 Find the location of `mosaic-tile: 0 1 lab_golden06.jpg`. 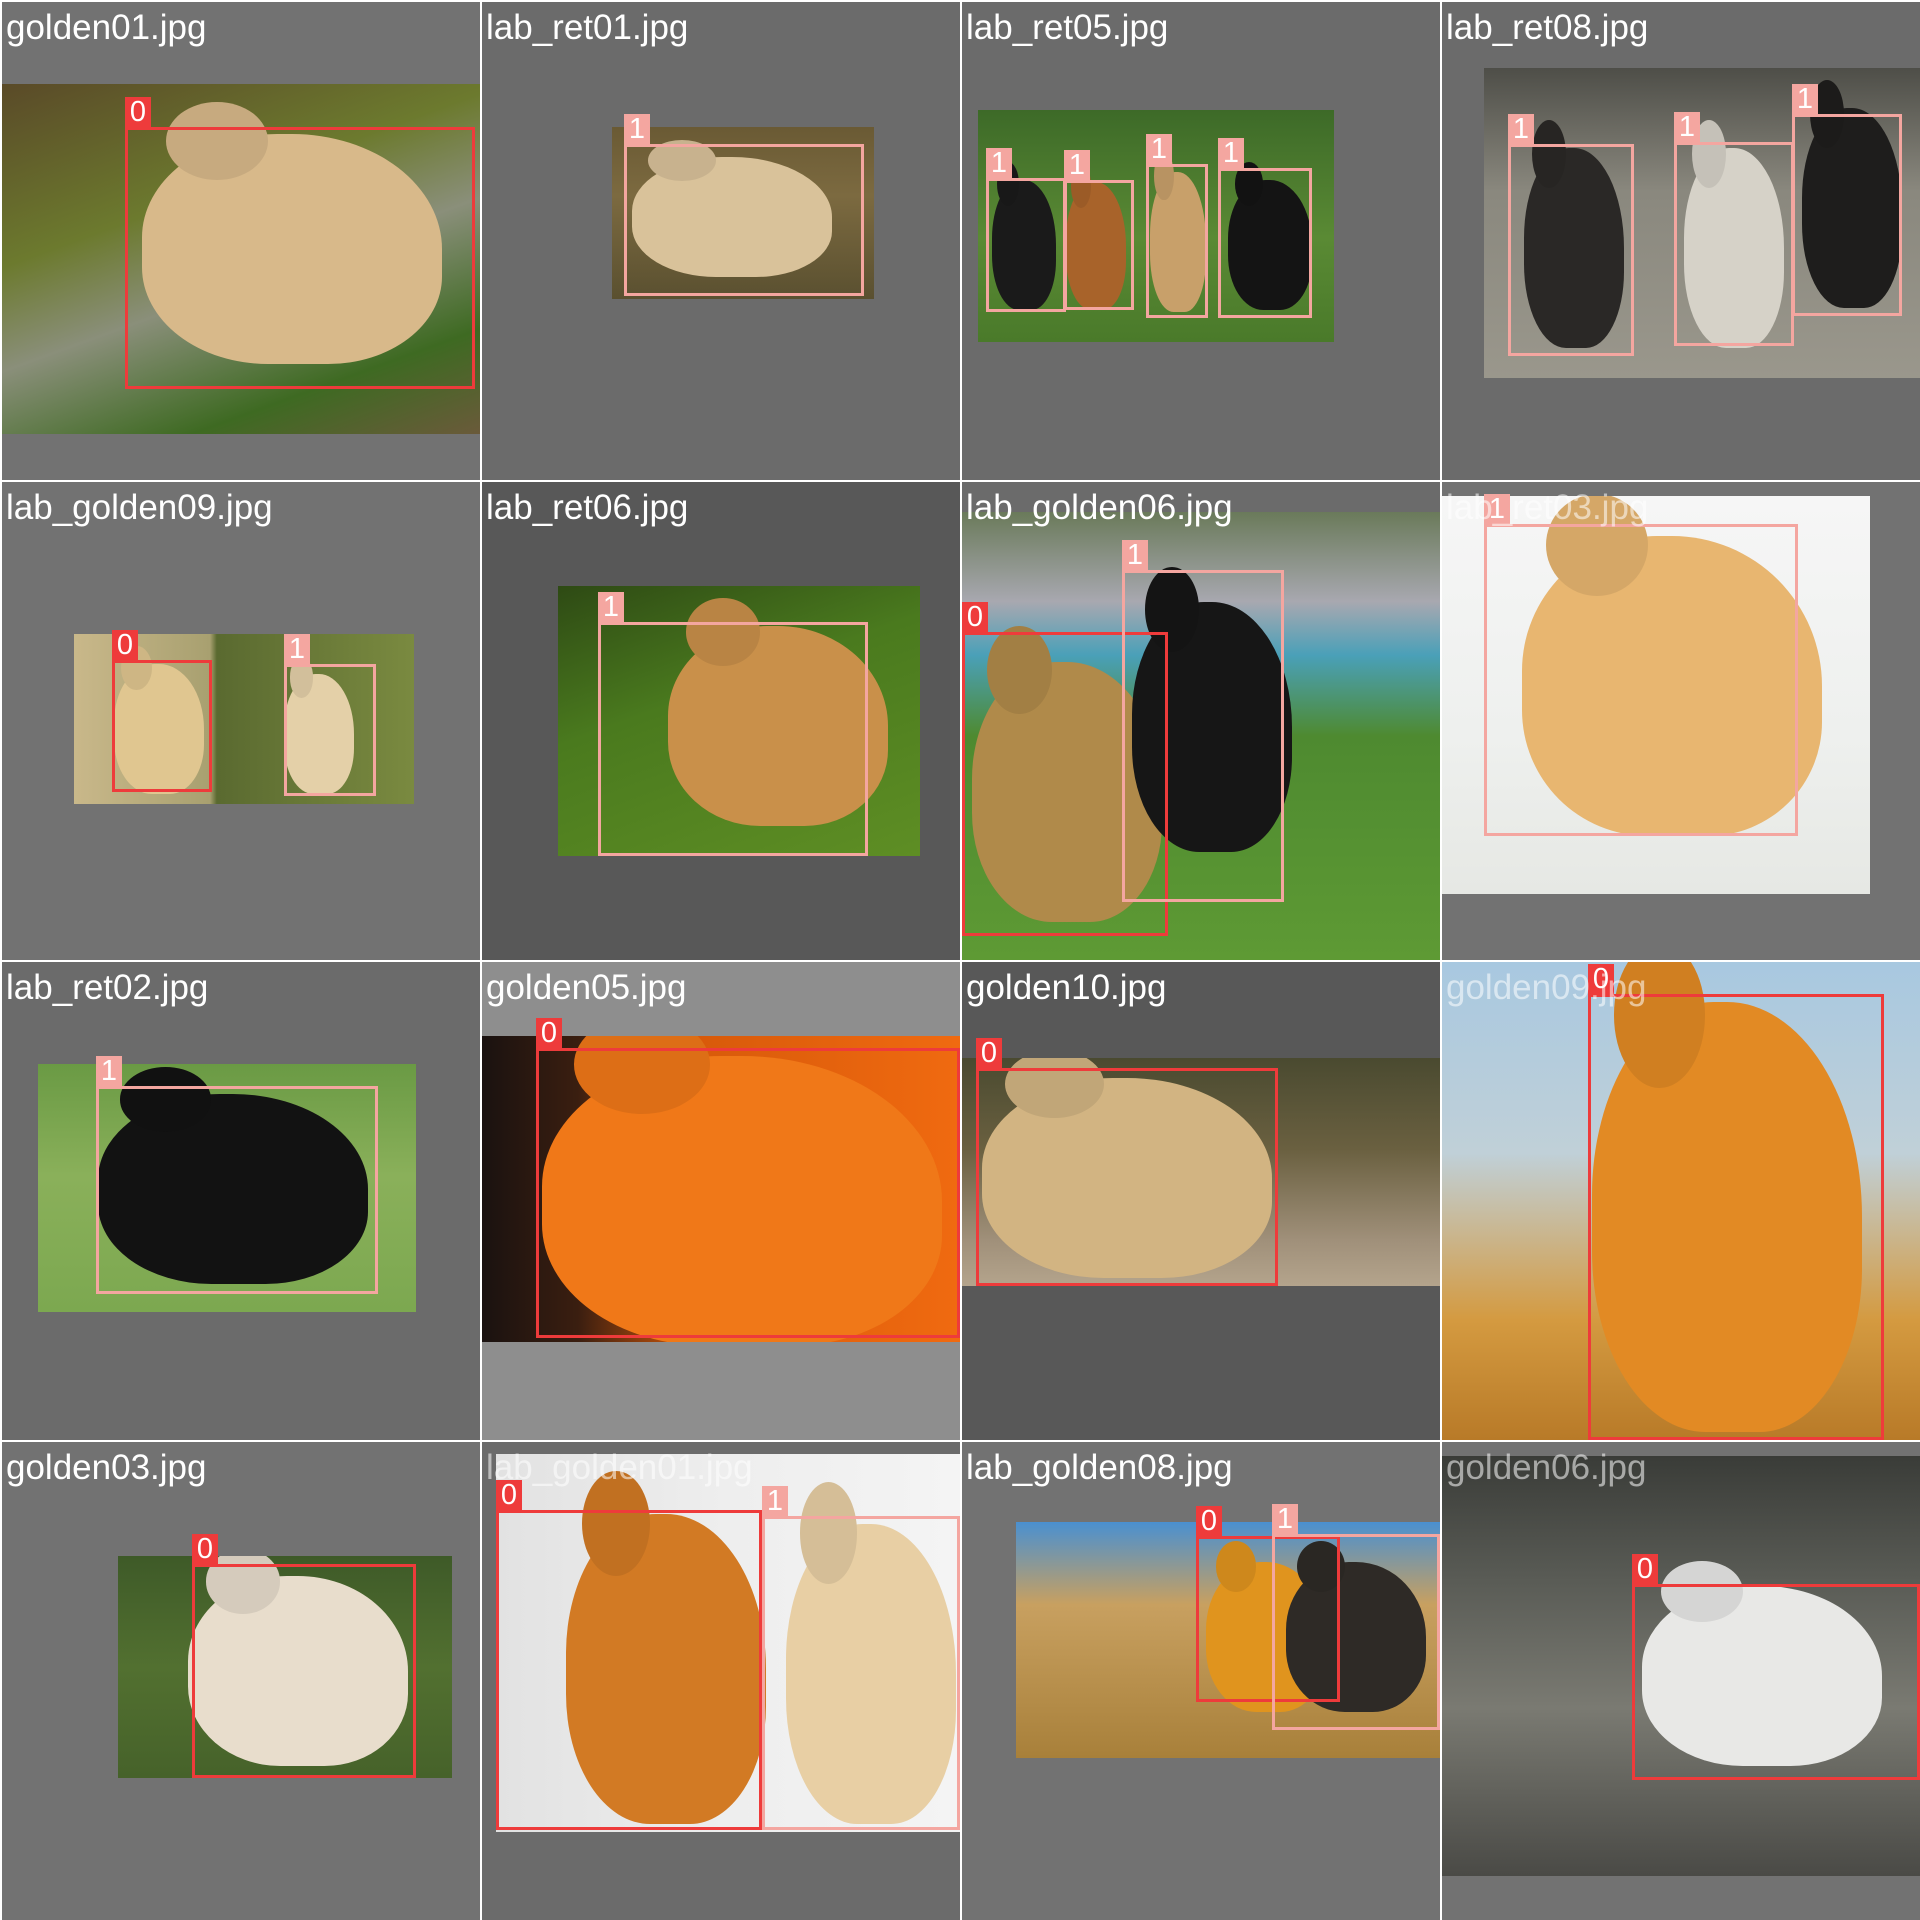

mosaic-tile: 0 1 lab_golden06.jpg is located at coordinates (1201, 721).